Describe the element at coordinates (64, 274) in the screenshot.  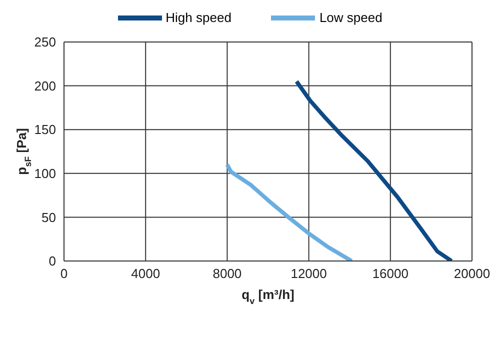
I see `x-tick-label: 0` at that location.